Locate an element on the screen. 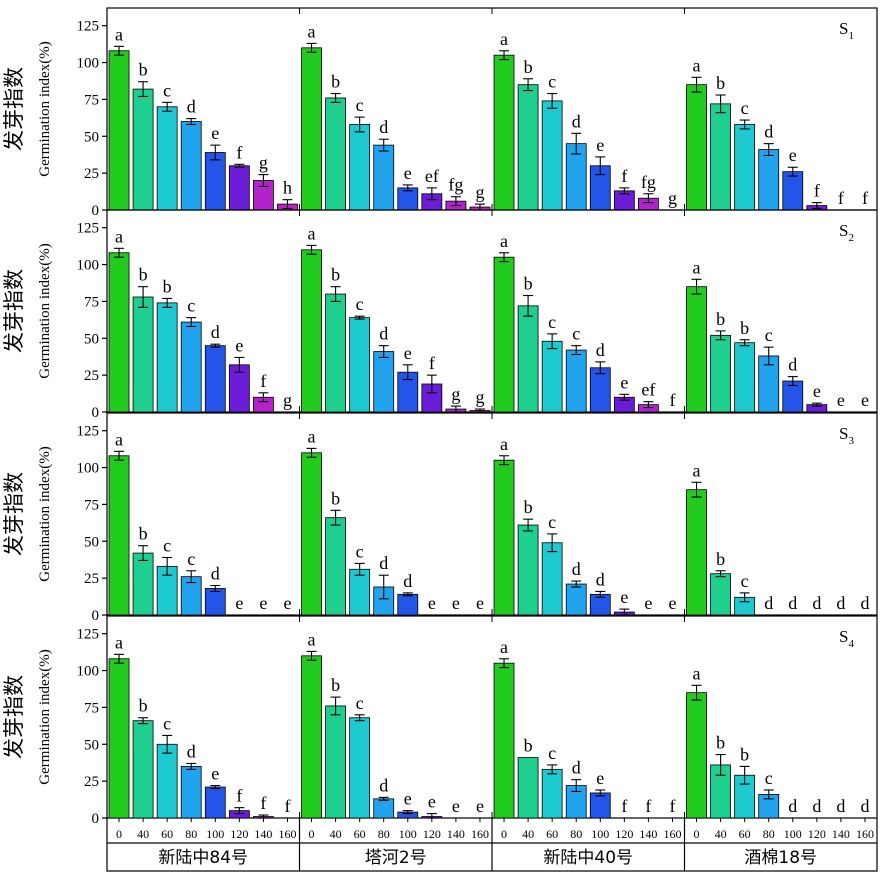 The image size is (886, 874). y-tick-label: 100 is located at coordinates (88, 469).